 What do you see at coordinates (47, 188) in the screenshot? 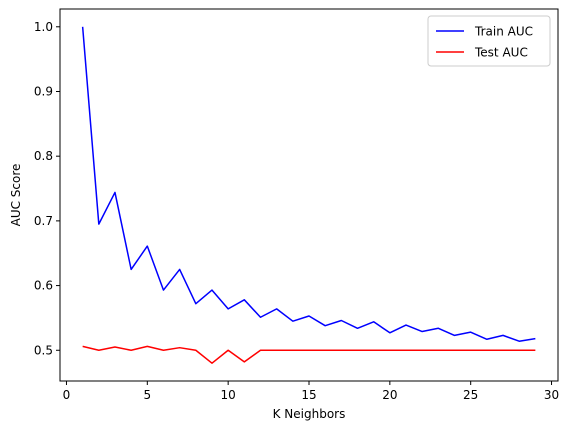
I see `y-axis-ticks: 0.5 0.6 0.7 0.8 0.9 1.0` at bounding box center [47, 188].